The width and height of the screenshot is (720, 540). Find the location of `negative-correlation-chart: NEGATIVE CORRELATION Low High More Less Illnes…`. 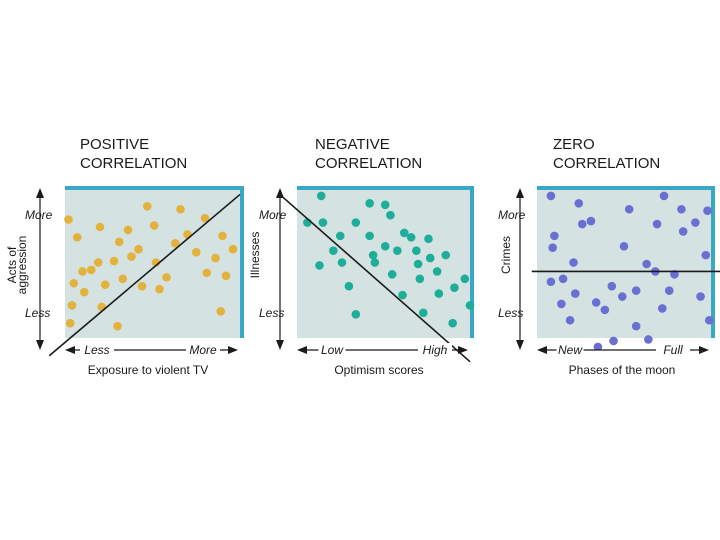

negative-correlation-chart: NEGATIVE CORRELATION Low High More Less Illnes… is located at coordinates (361, 256).